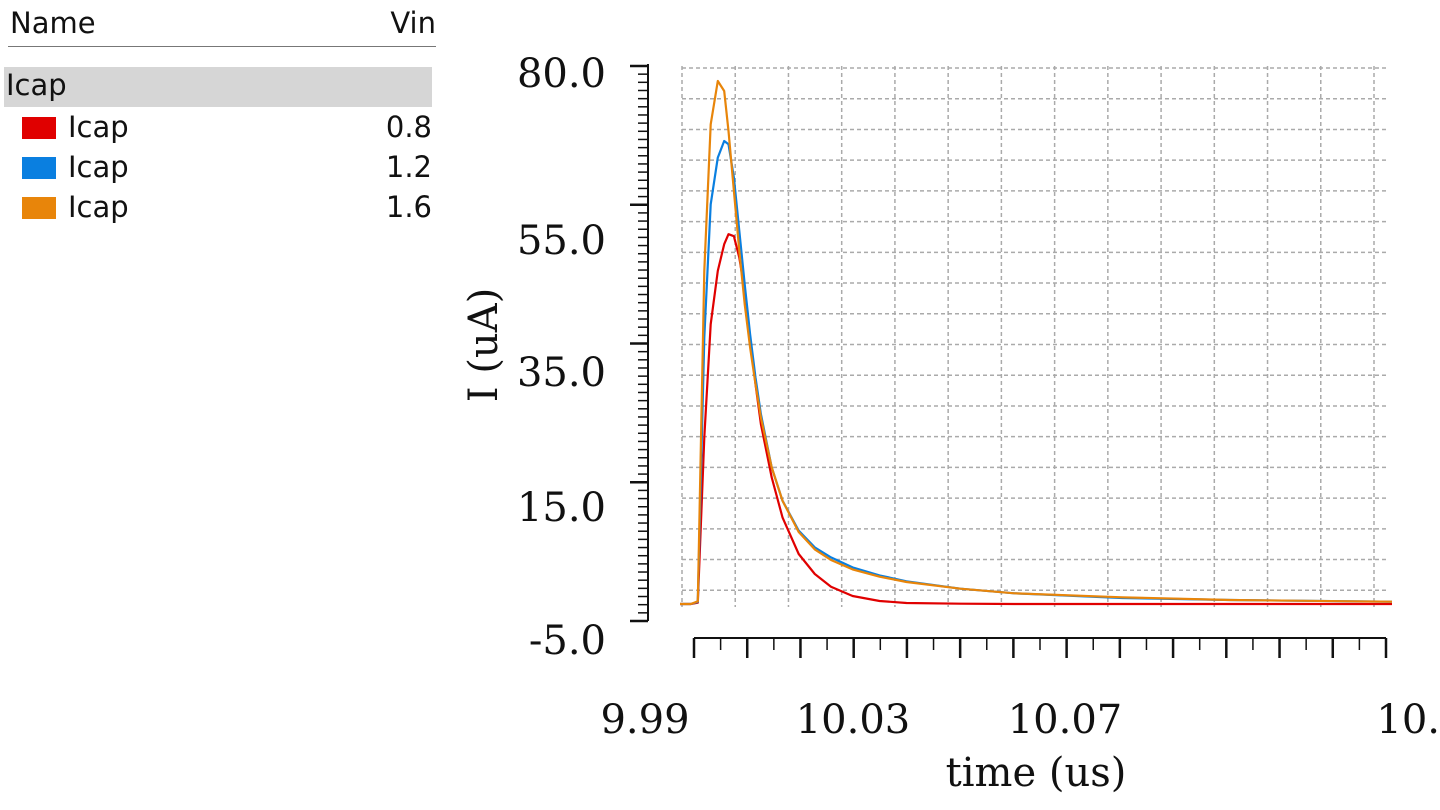  I want to click on legend-item-2: Icap 1.6, so click(227, 209).